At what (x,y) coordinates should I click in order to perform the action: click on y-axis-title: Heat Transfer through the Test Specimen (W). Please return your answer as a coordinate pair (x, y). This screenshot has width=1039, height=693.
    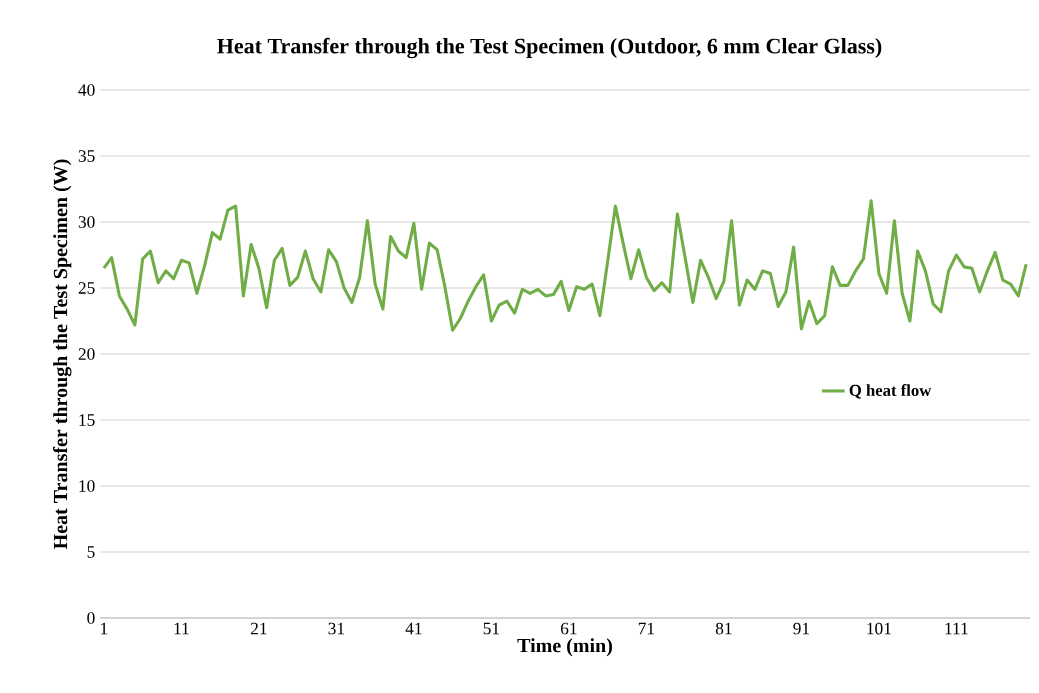
    Looking at the image, I should click on (62, 354).